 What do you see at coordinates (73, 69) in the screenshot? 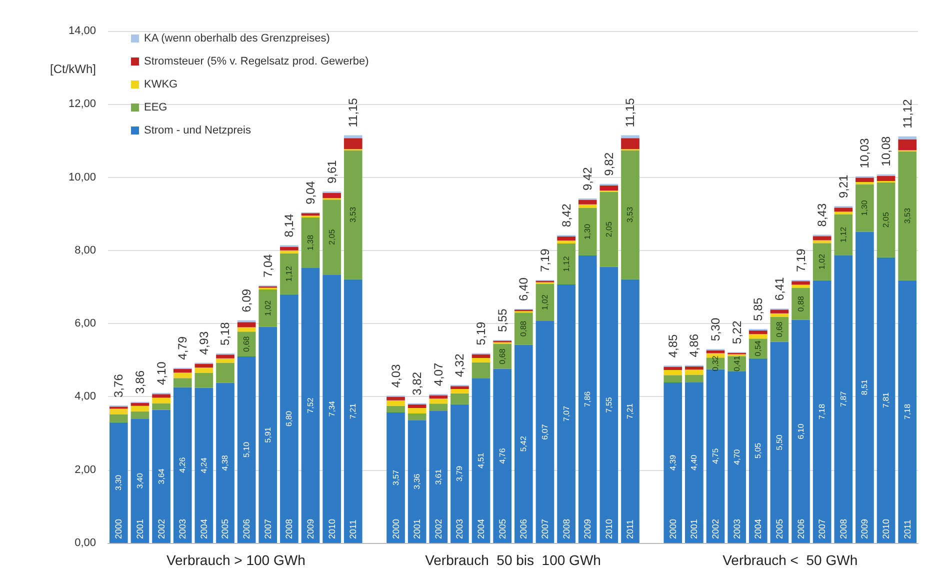
I see `y-axis-title: [Ct/kWh]` at bounding box center [73, 69].